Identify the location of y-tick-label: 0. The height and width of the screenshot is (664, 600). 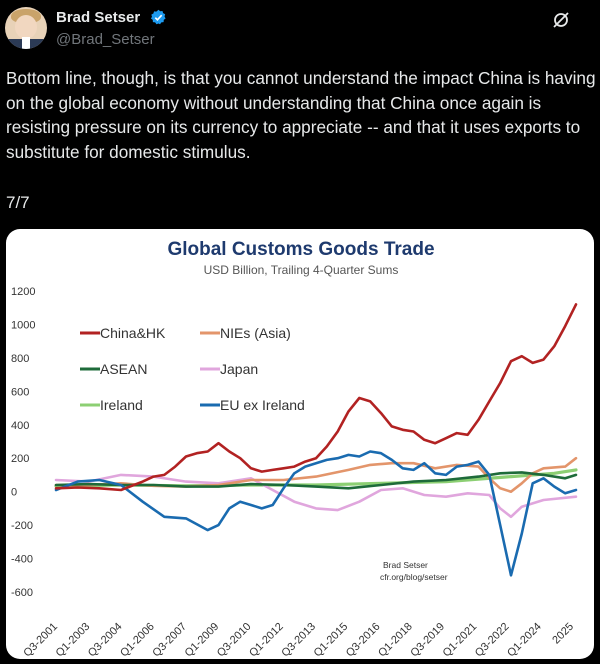
(14, 493).